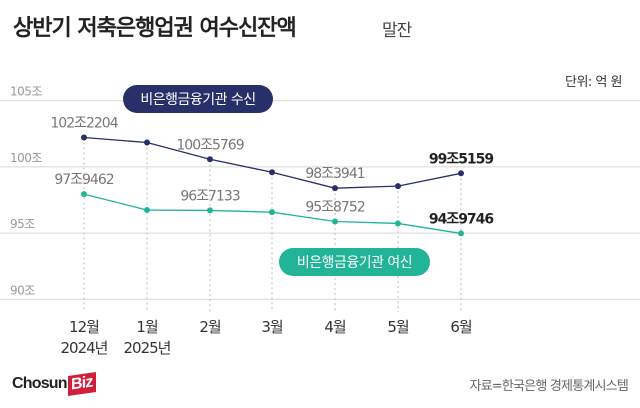  What do you see at coordinates (84, 327) in the screenshot?
I see `x-tick-label: 12월` at bounding box center [84, 327].